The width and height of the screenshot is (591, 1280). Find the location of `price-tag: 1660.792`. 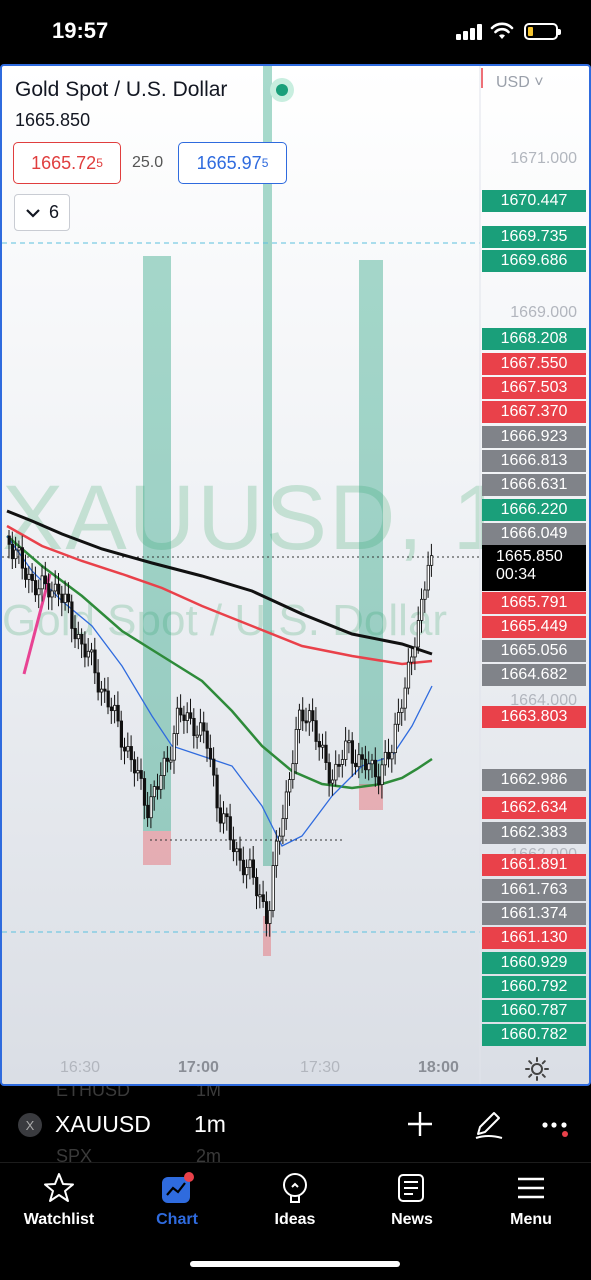

price-tag: 1660.792 is located at coordinates (534, 987).